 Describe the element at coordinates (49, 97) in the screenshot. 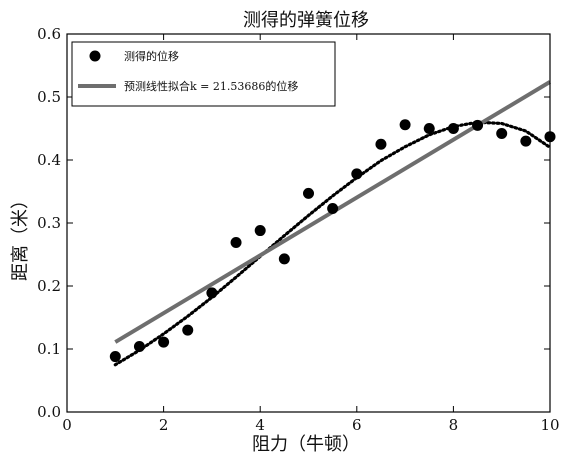

I see `y-tick-label: 0.5` at that location.